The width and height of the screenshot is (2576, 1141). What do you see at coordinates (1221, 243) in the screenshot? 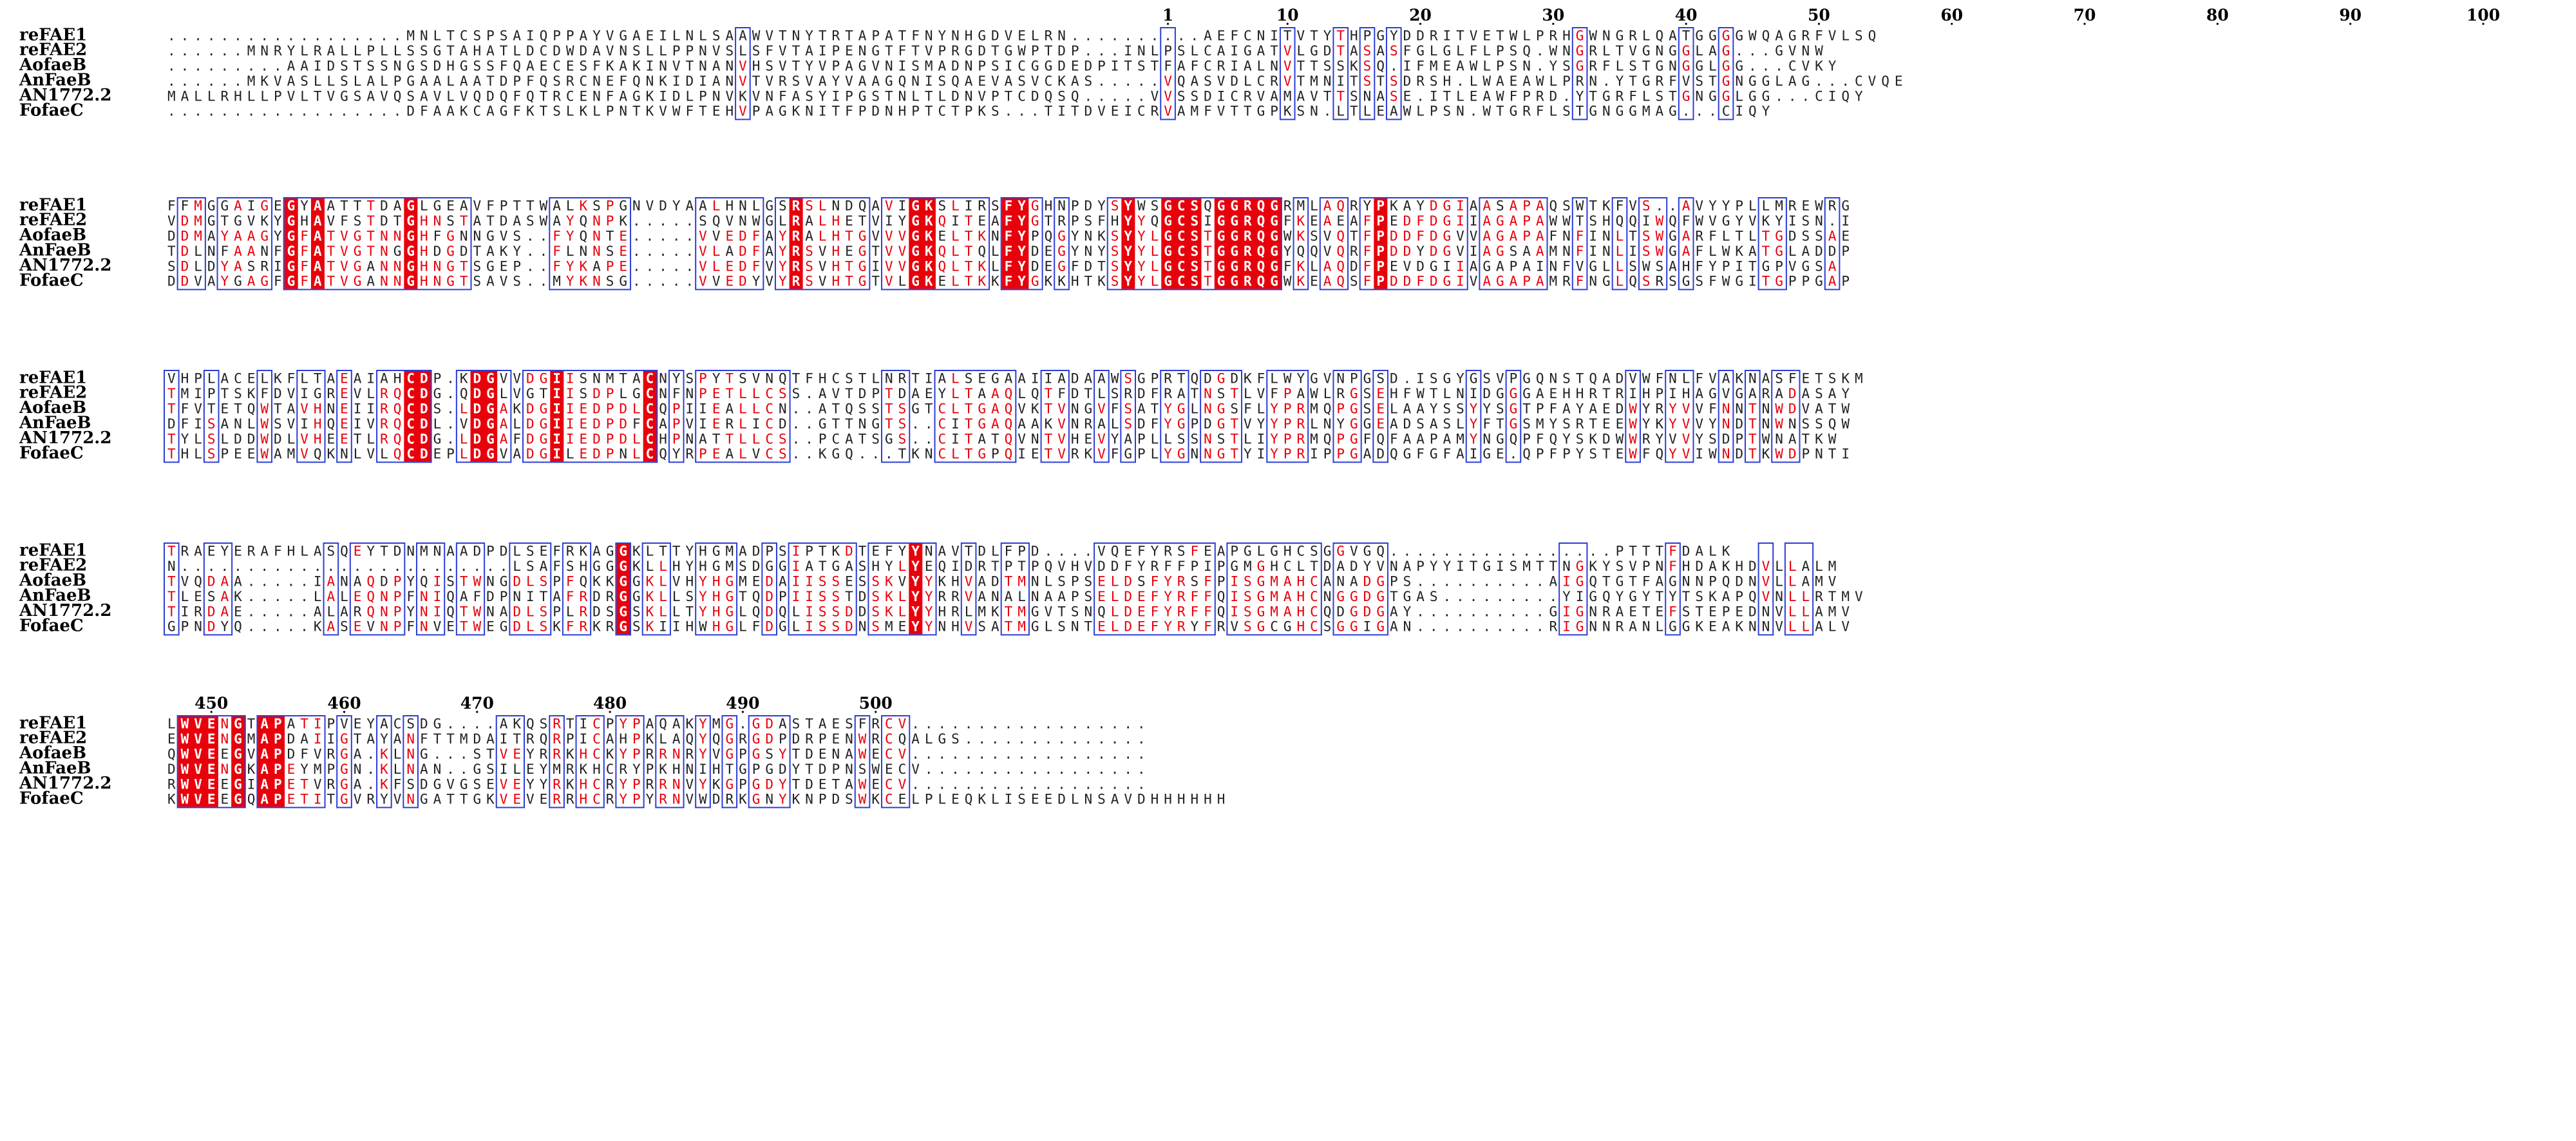
I see `identity-column-highlight` at bounding box center [1221, 243].